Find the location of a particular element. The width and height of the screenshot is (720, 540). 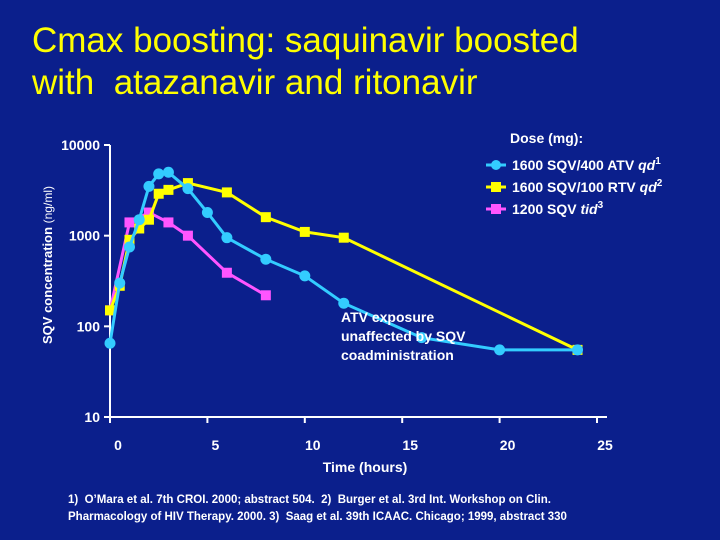

legend-label-italic: tid is located at coordinates (590, 209).